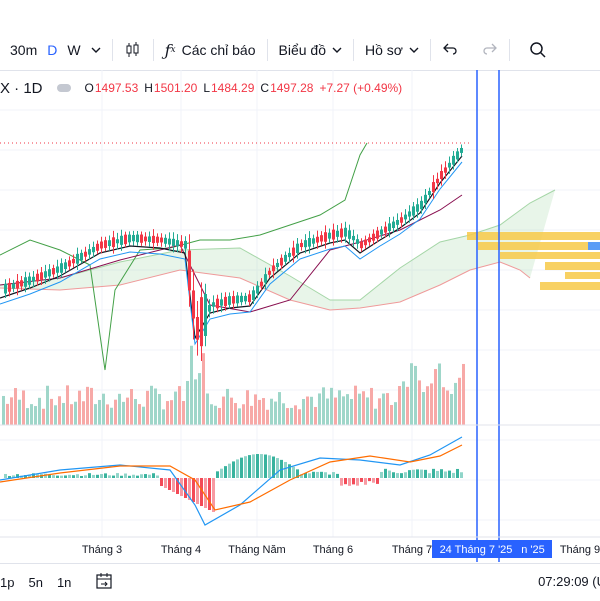  Describe the element at coordinates (538, 50) in the screenshot. I see `search-button` at that location.